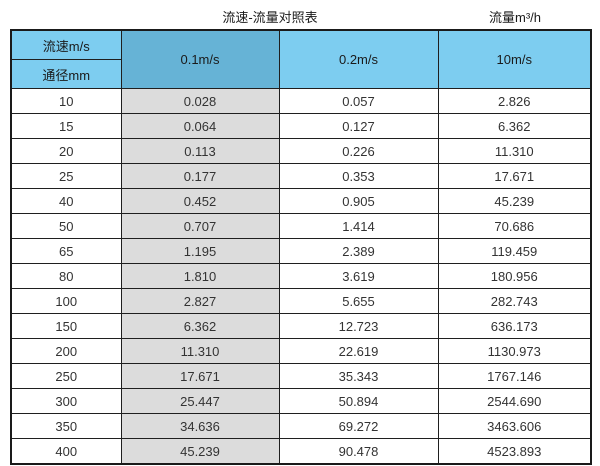  Describe the element at coordinates (514, 126) in the screenshot. I see `flow-cell-10ms: 6.362` at that location.